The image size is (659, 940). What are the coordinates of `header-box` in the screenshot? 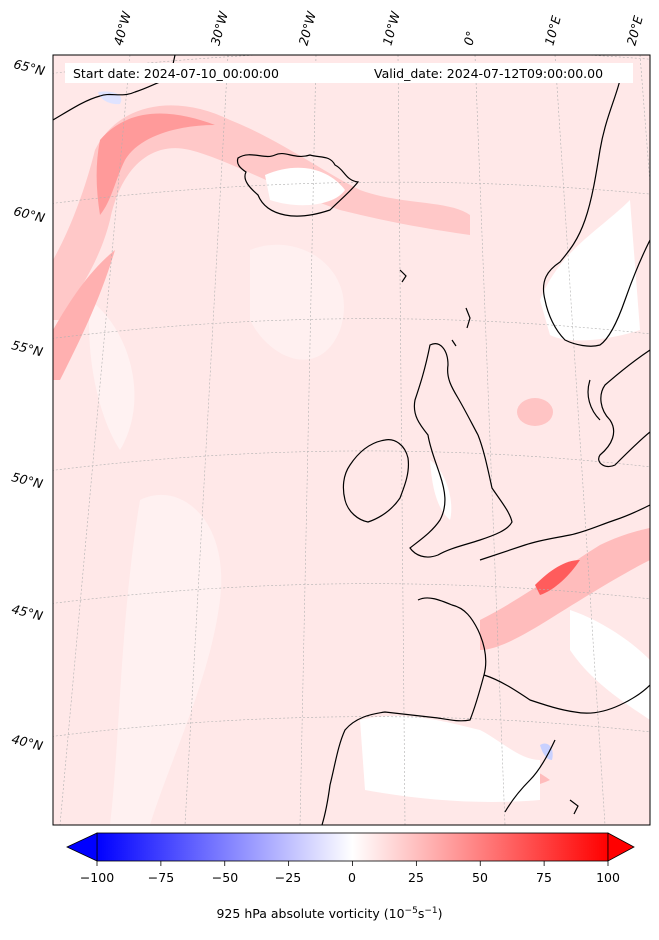 It's located at (349, 73).